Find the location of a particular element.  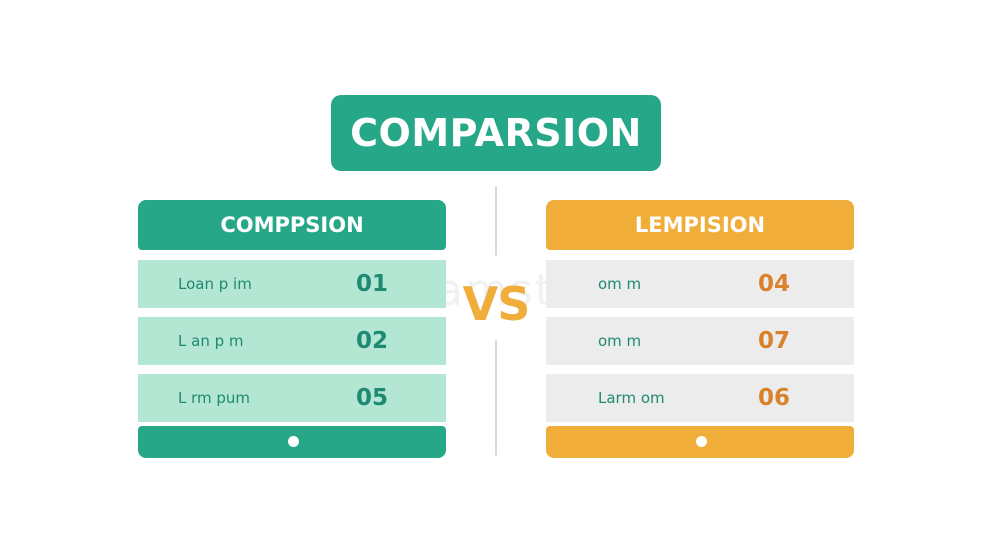

left-card-footer is located at coordinates (292, 442).